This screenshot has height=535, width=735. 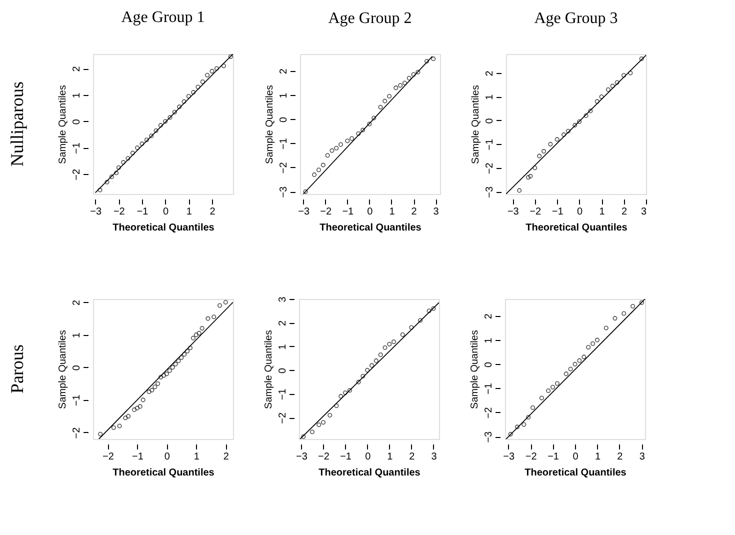 I want to click on chart-title: Age Group 1, so click(x=163, y=17).